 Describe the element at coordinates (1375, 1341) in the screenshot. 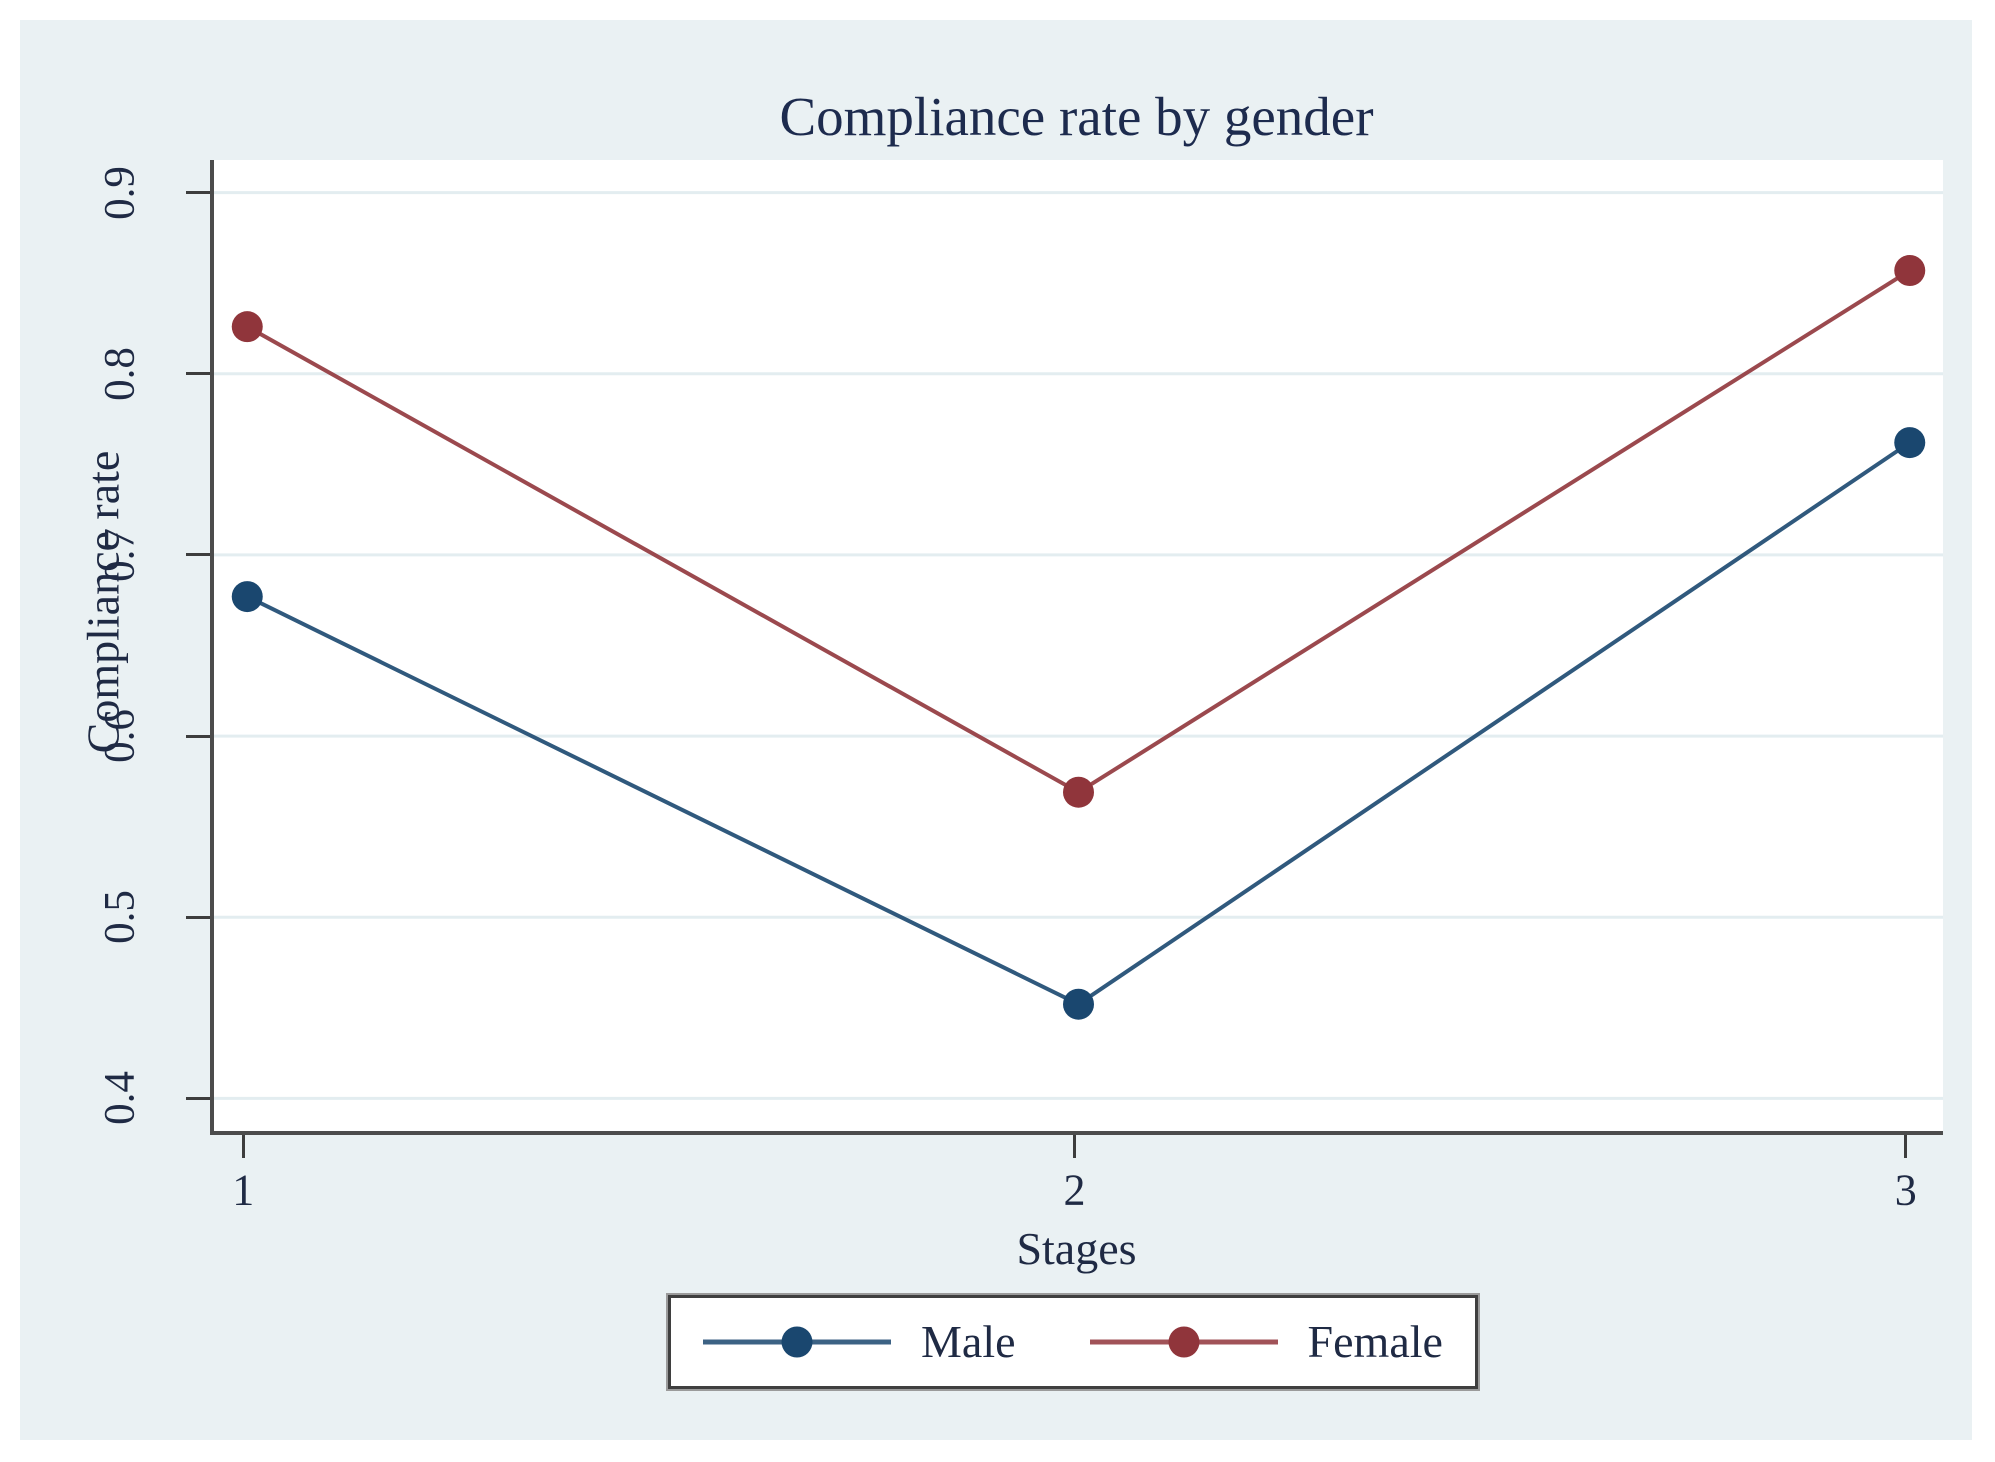

I see `legend-label-female: Female` at that location.